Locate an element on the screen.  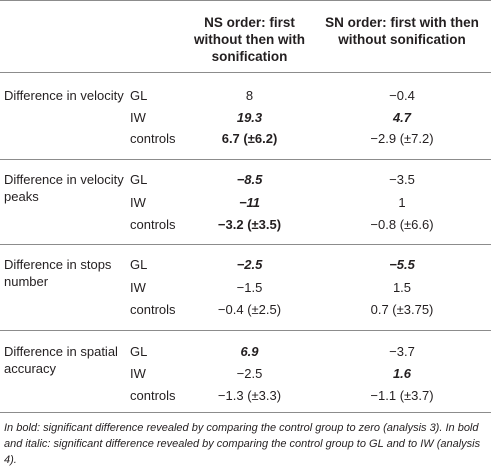
row-label-velocity-peaks: Difference in velocity peaks is located at coordinates (64, 188).